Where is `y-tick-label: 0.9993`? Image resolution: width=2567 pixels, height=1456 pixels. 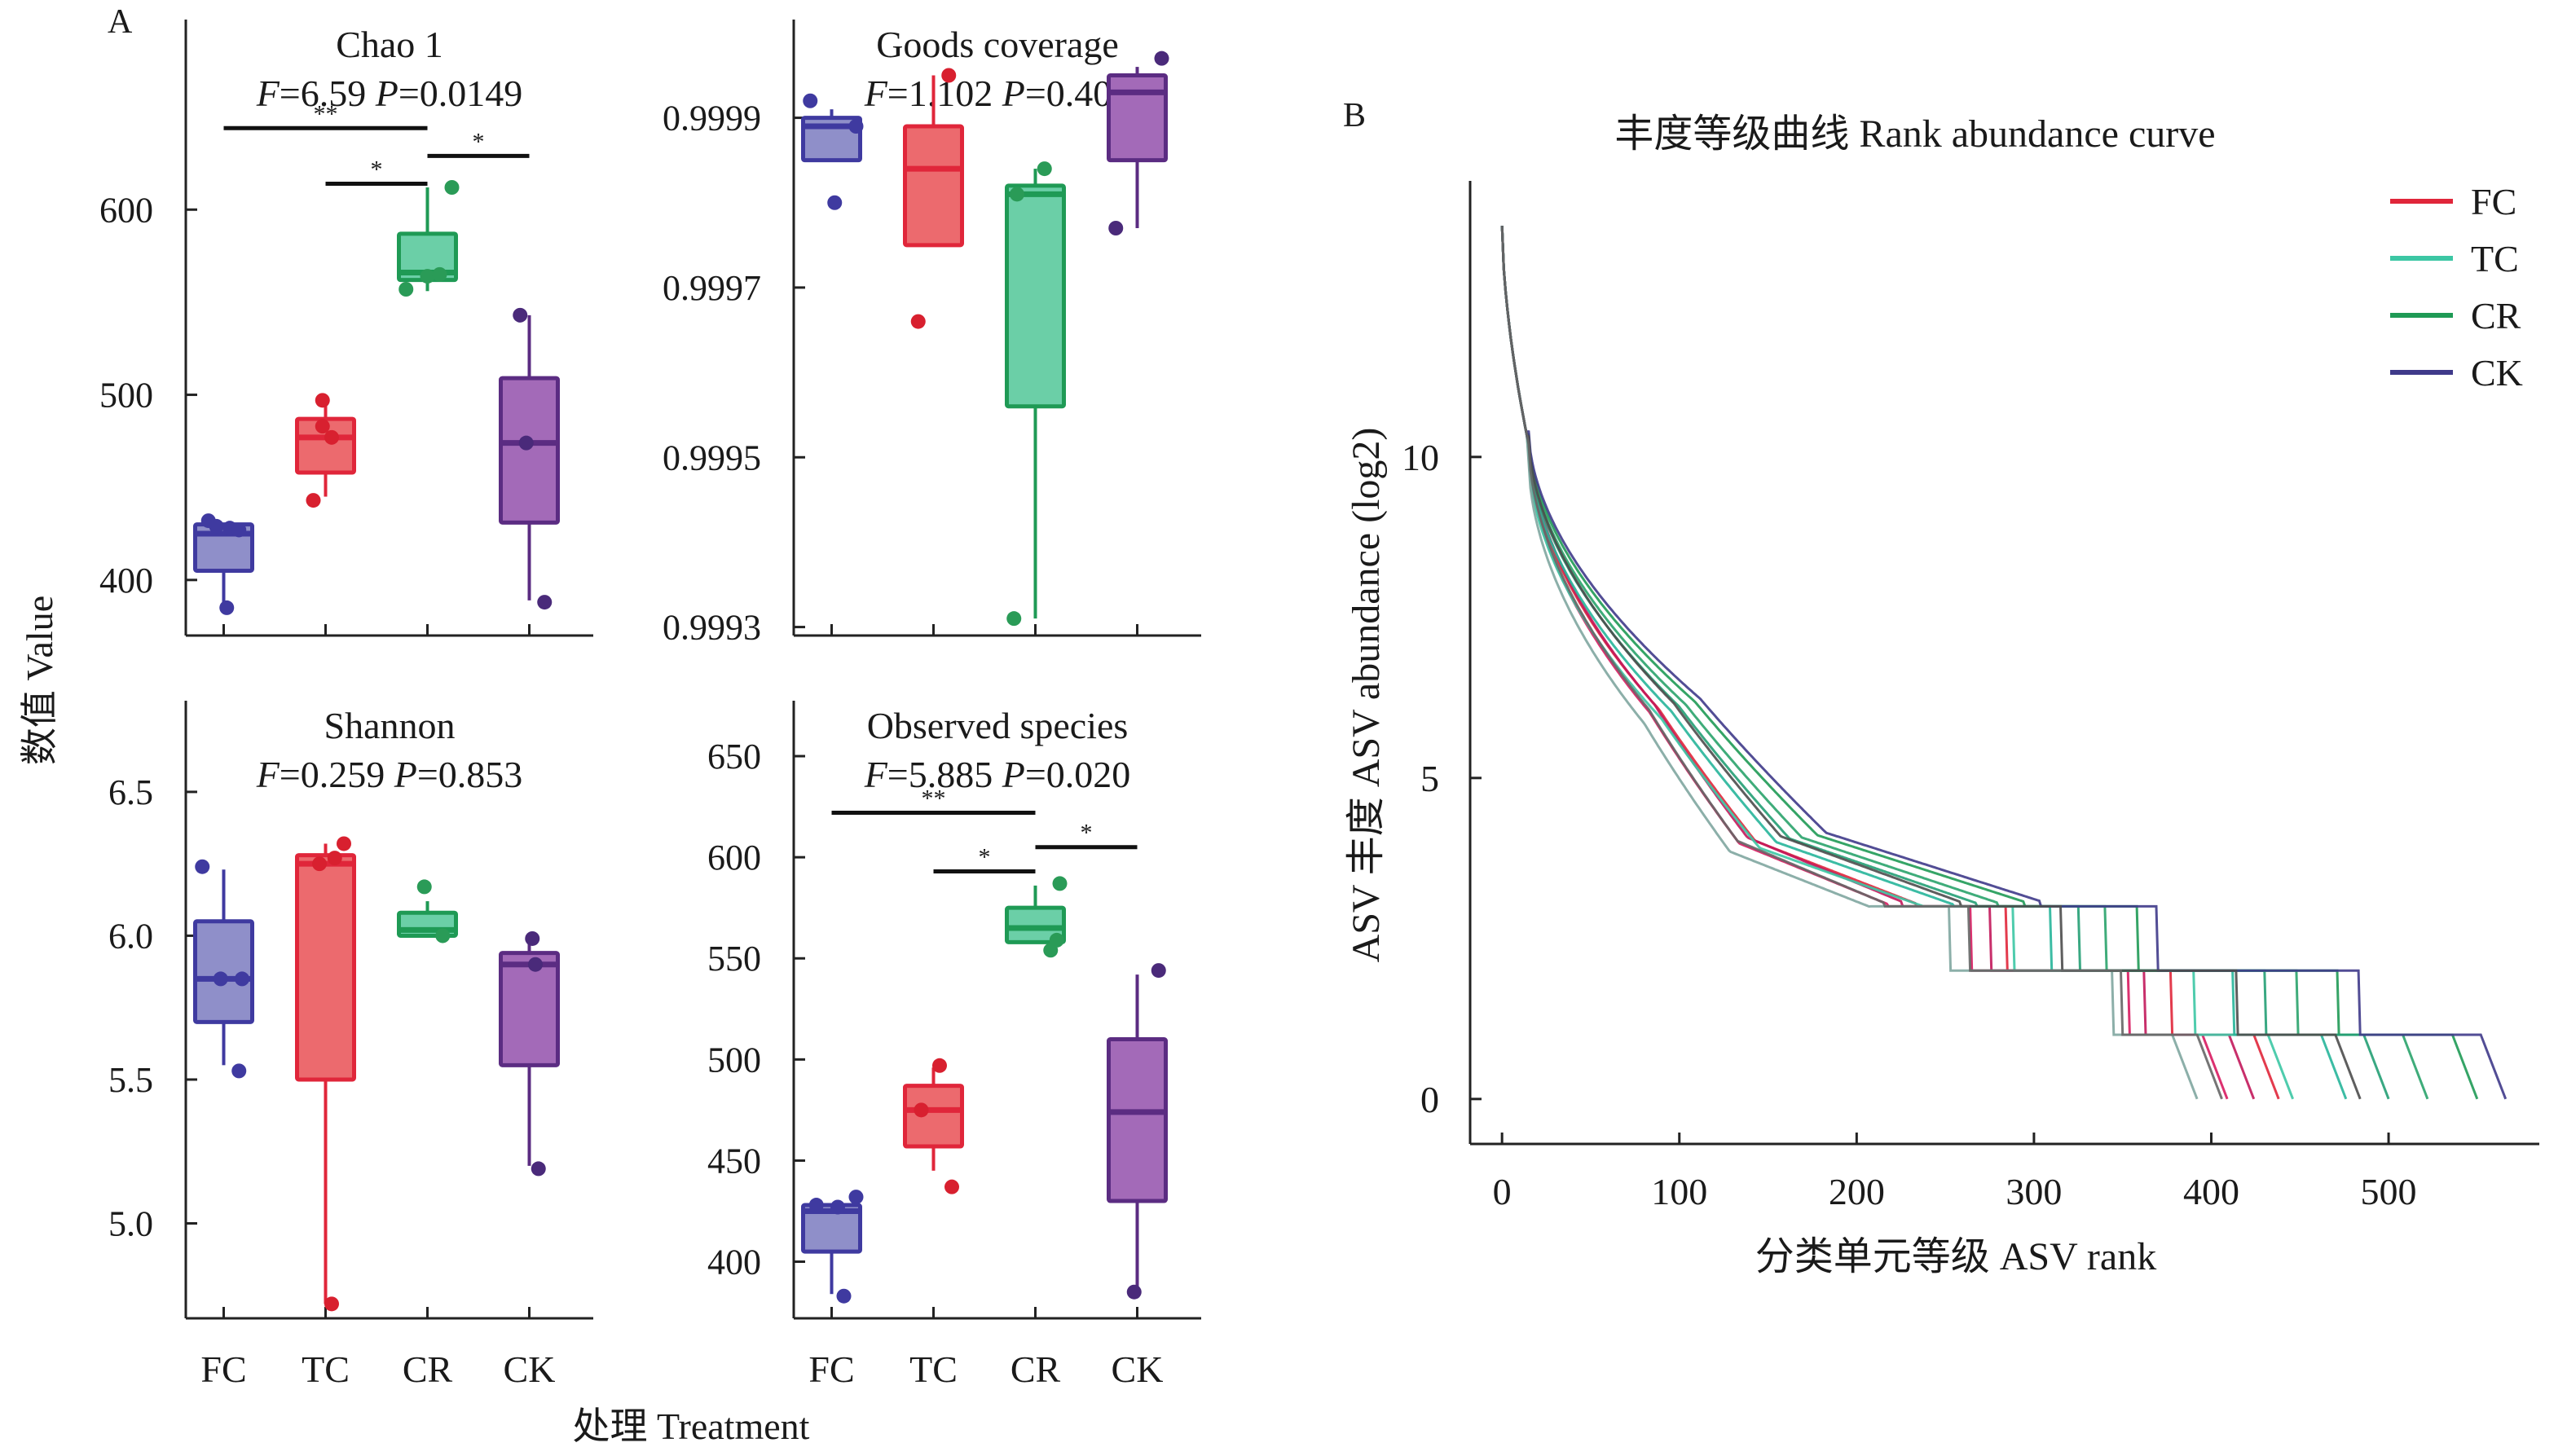
y-tick-label: 0.9993 is located at coordinates (712, 628).